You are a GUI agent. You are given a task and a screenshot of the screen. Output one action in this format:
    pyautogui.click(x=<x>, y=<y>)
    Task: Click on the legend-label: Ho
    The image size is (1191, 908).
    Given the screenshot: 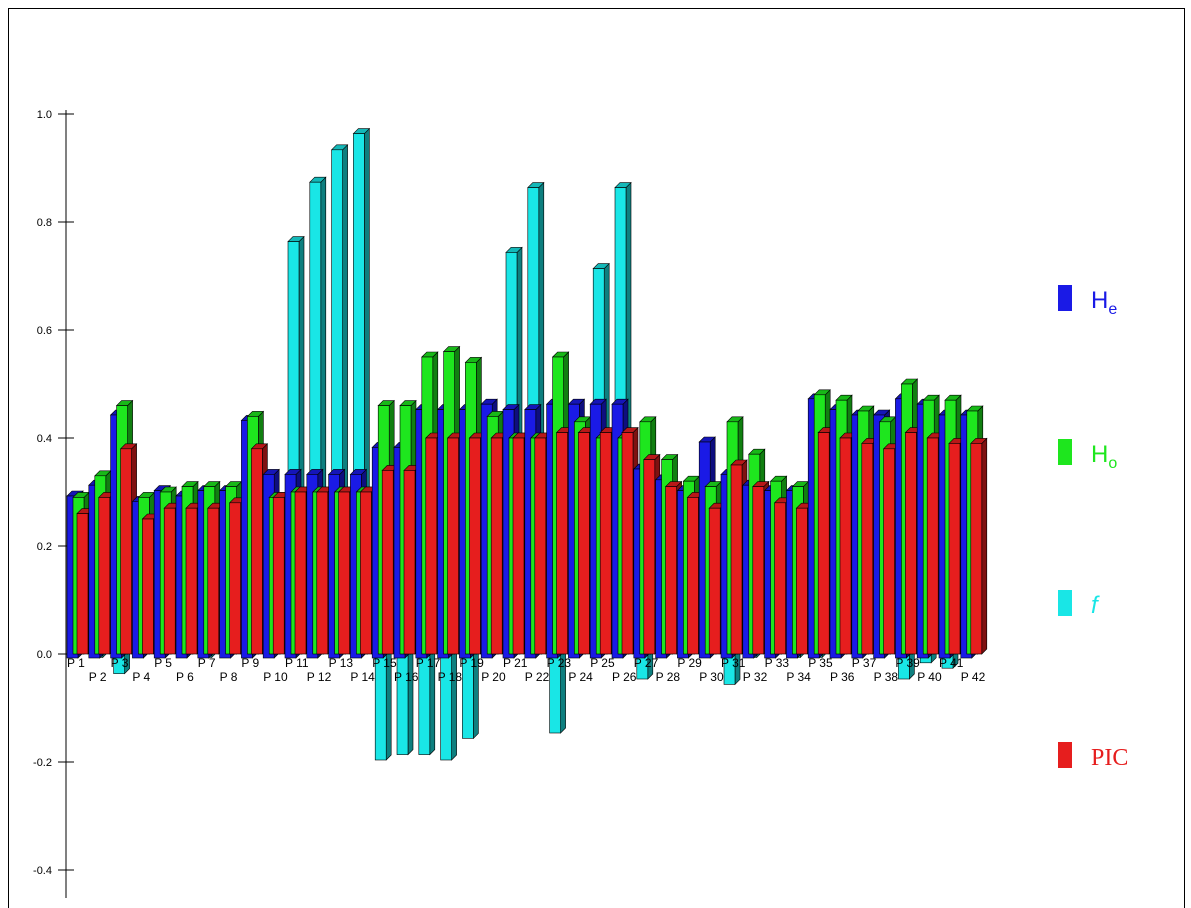 What is the action you would take?
    pyautogui.click(x=1104, y=456)
    